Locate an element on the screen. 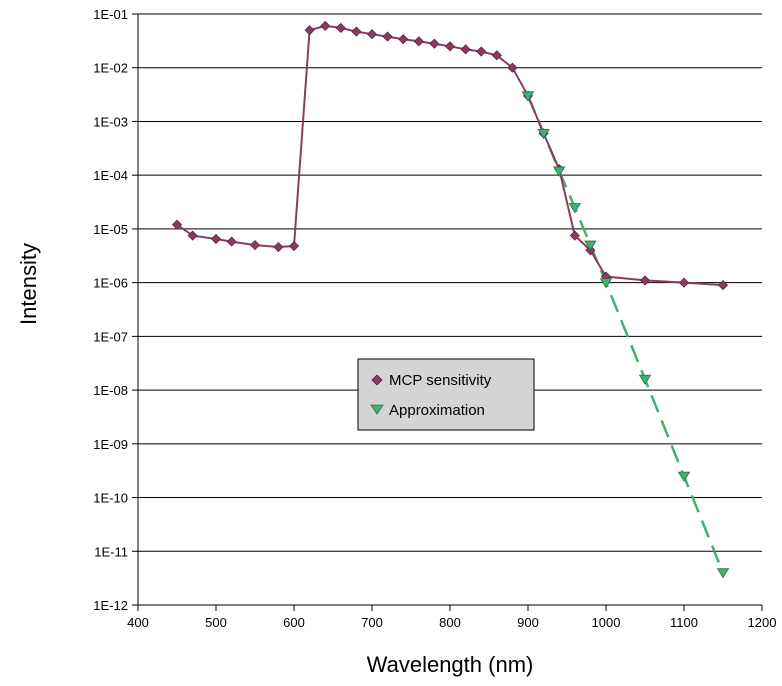  x-tick-label: 900 is located at coordinates (528, 622).